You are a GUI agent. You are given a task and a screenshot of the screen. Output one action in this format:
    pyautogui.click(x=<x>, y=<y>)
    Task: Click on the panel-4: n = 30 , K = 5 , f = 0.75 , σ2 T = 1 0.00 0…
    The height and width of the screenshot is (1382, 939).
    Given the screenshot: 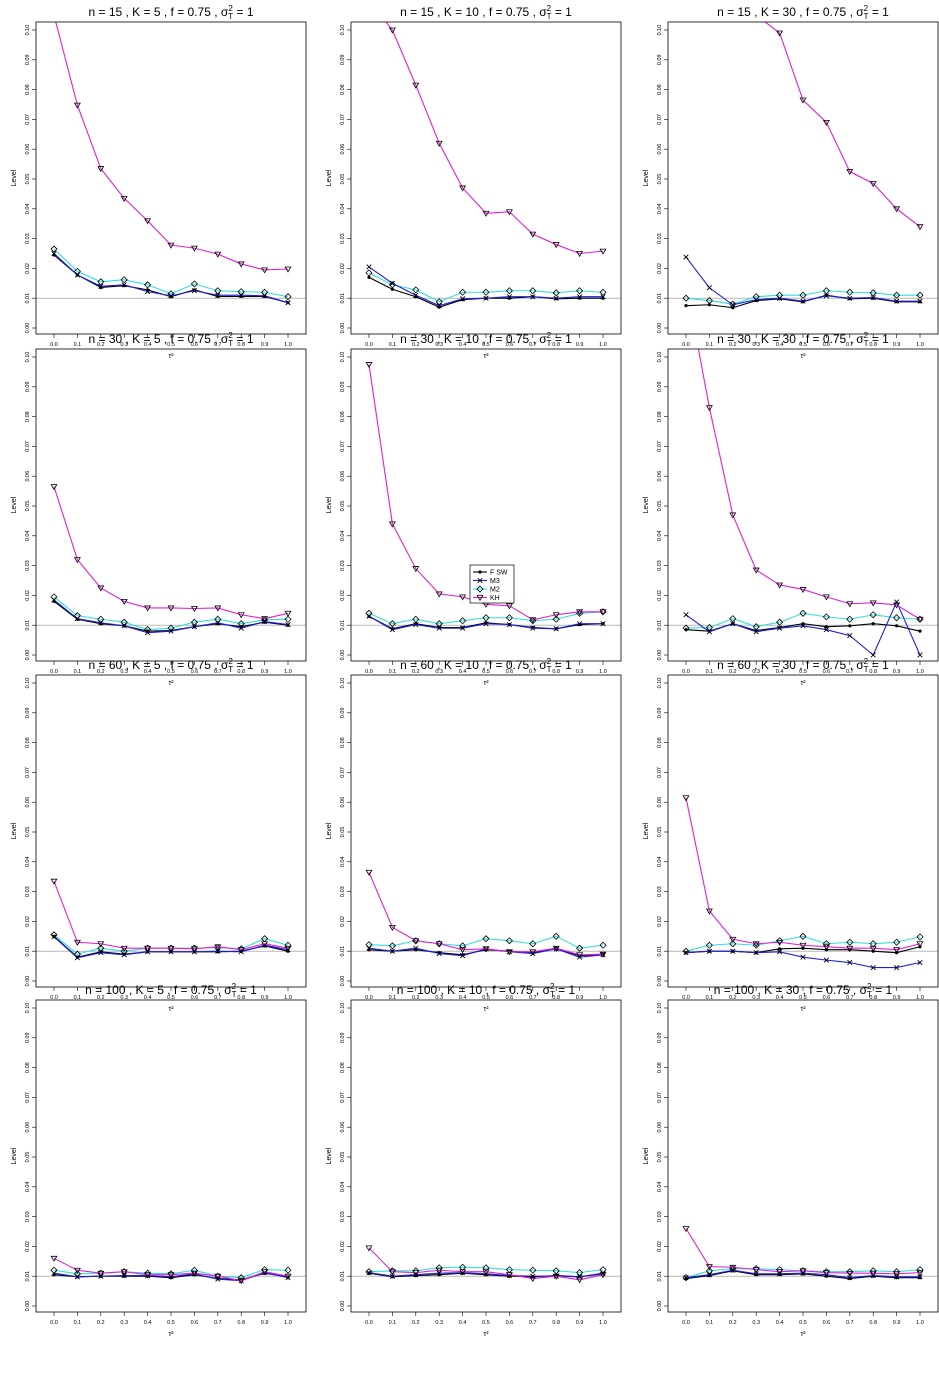 What is the action you would take?
    pyautogui.click(x=159, y=509)
    